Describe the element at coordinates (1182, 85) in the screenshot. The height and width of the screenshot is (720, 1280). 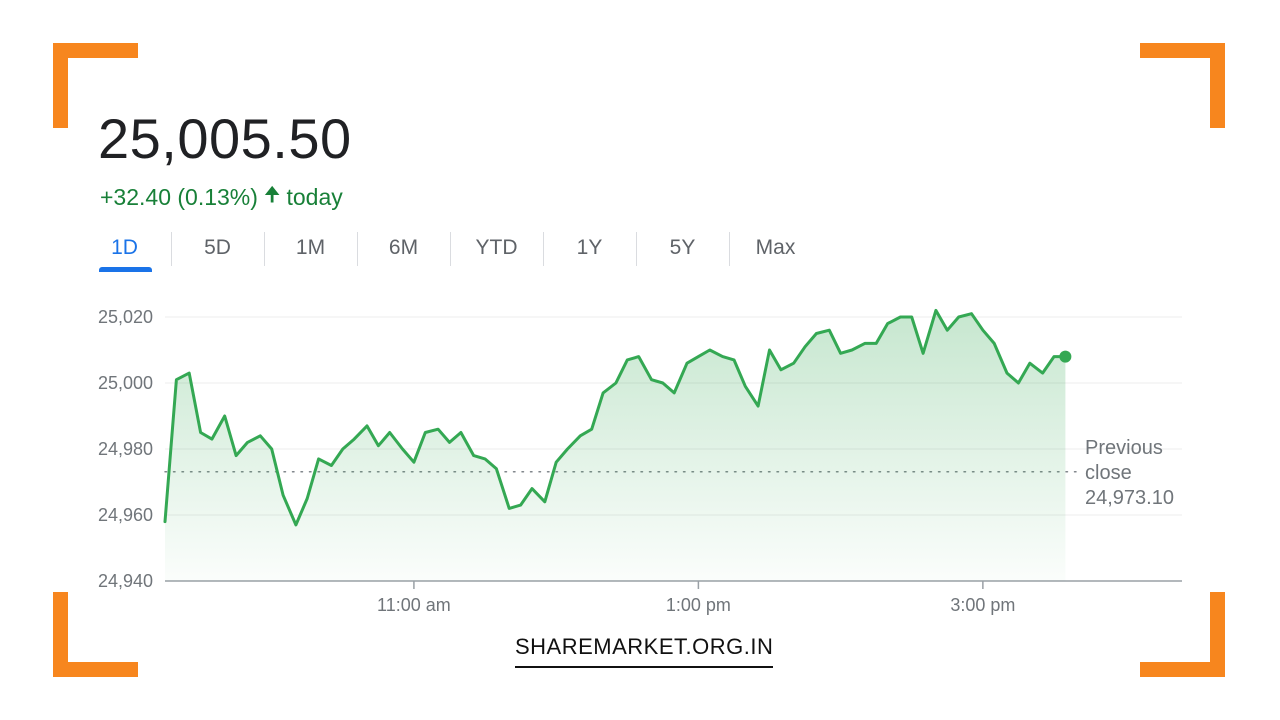
I see `corner-bracket-top-right` at that location.